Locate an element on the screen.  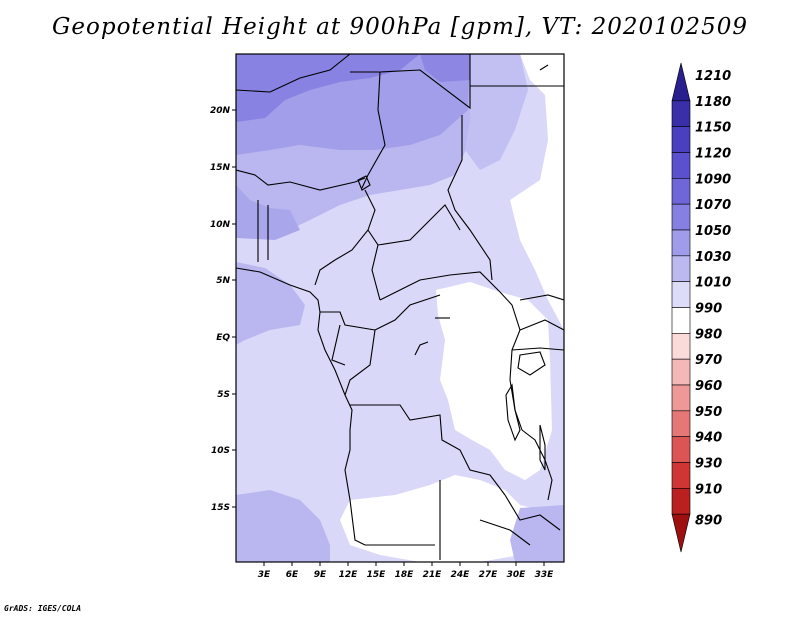
border-zambia-malawi is located at coordinates (532, 512).